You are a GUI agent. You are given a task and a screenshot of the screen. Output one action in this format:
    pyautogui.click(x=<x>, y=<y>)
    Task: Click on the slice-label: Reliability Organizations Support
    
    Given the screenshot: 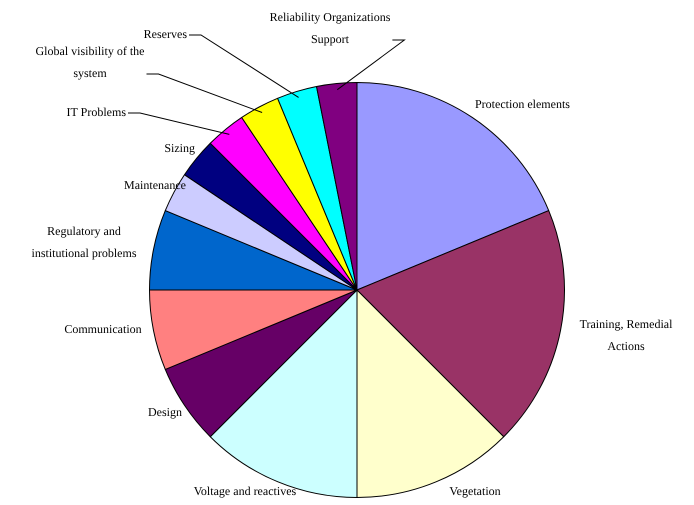 What is the action you would take?
    pyautogui.click(x=330, y=28)
    